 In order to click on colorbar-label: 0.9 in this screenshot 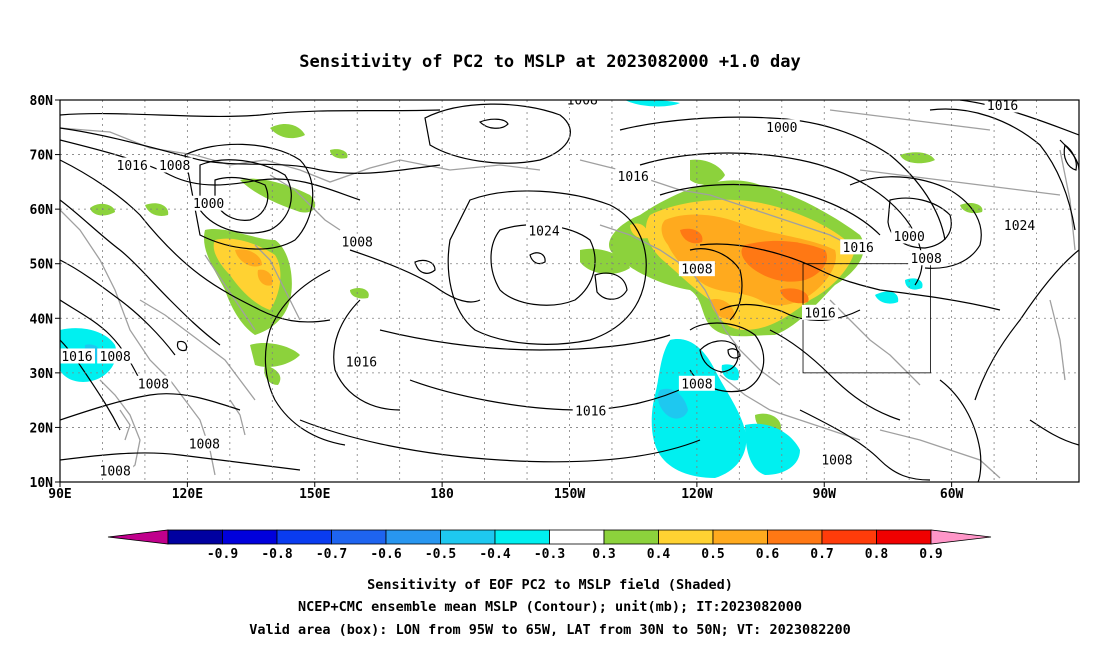, I will do `click(930, 554)`.